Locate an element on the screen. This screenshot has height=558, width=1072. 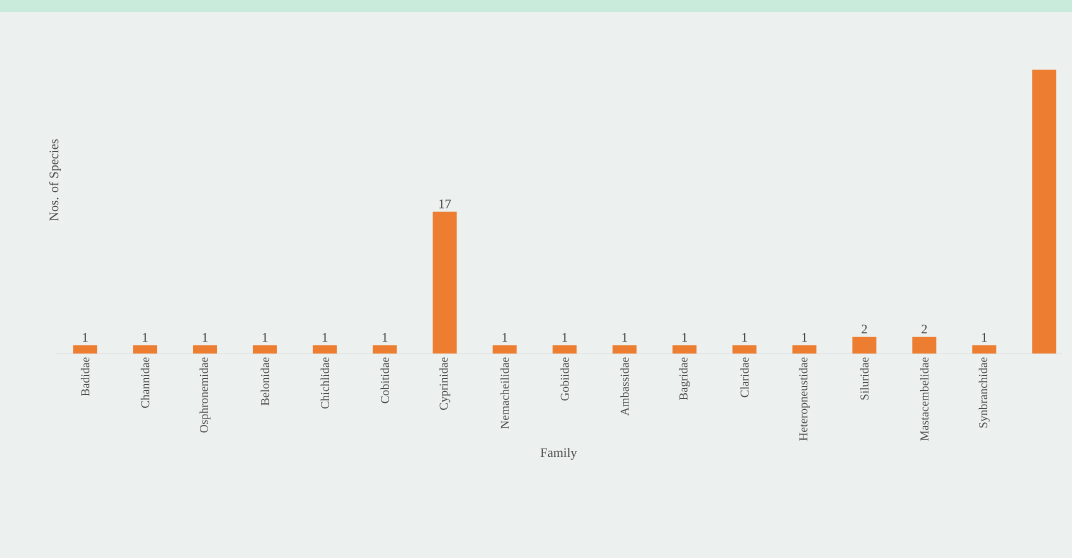
x-tick-label: Synbranchidae is located at coordinates (984, 392).